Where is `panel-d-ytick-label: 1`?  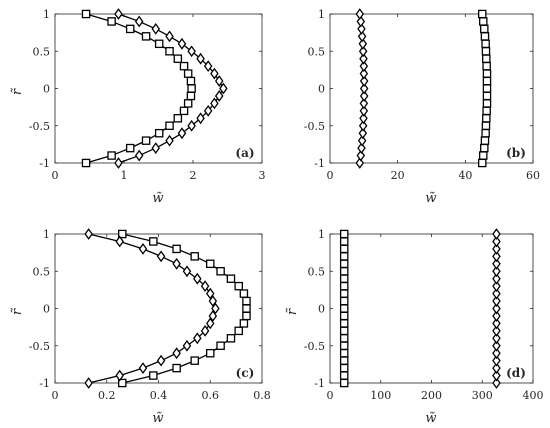
panel-d-ytick-label: 1 is located at coordinates (321, 234).